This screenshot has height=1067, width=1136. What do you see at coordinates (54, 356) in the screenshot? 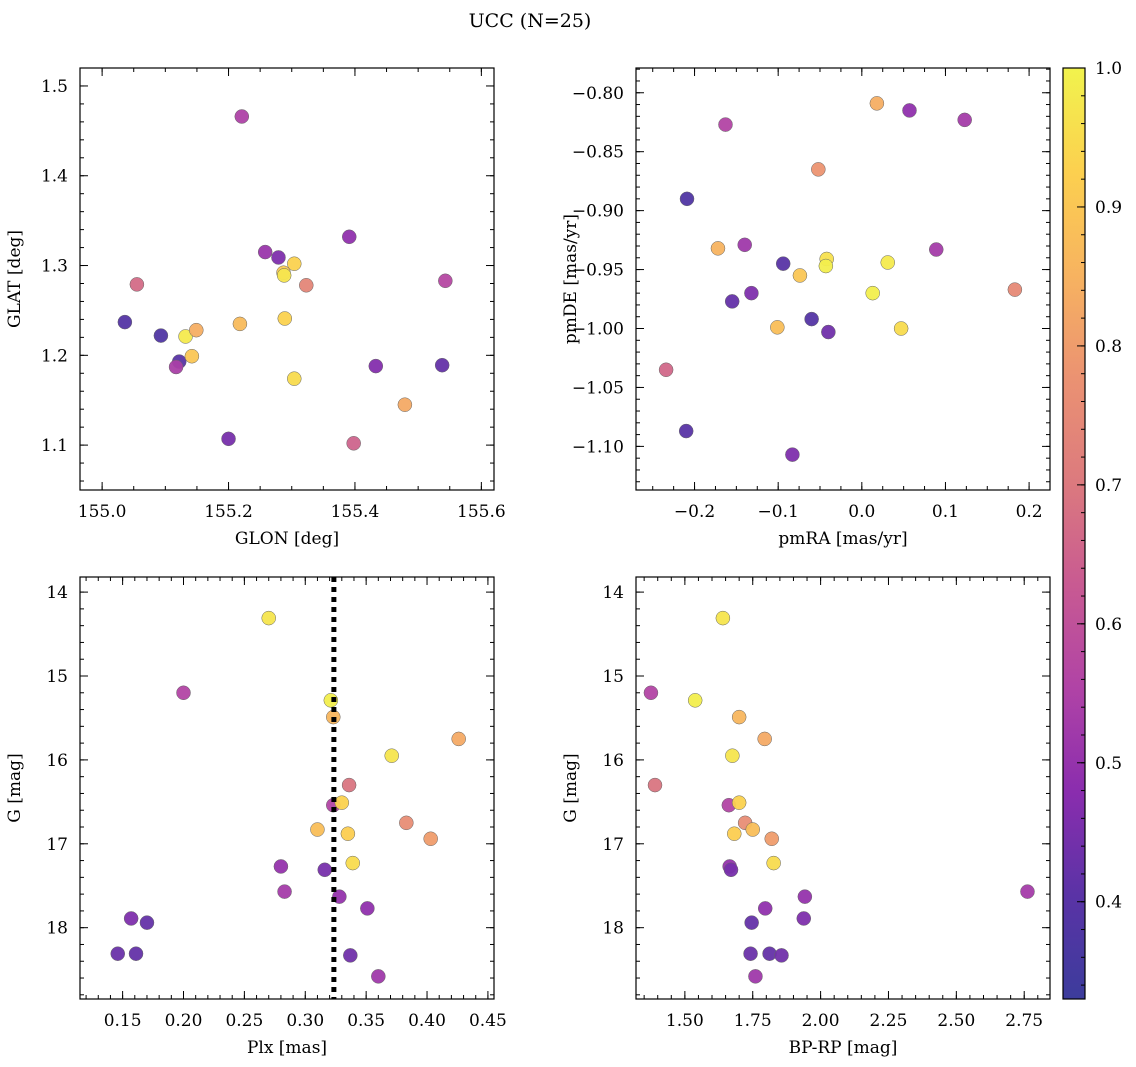
I see `y-tick-label: 1.2` at bounding box center [54, 356].